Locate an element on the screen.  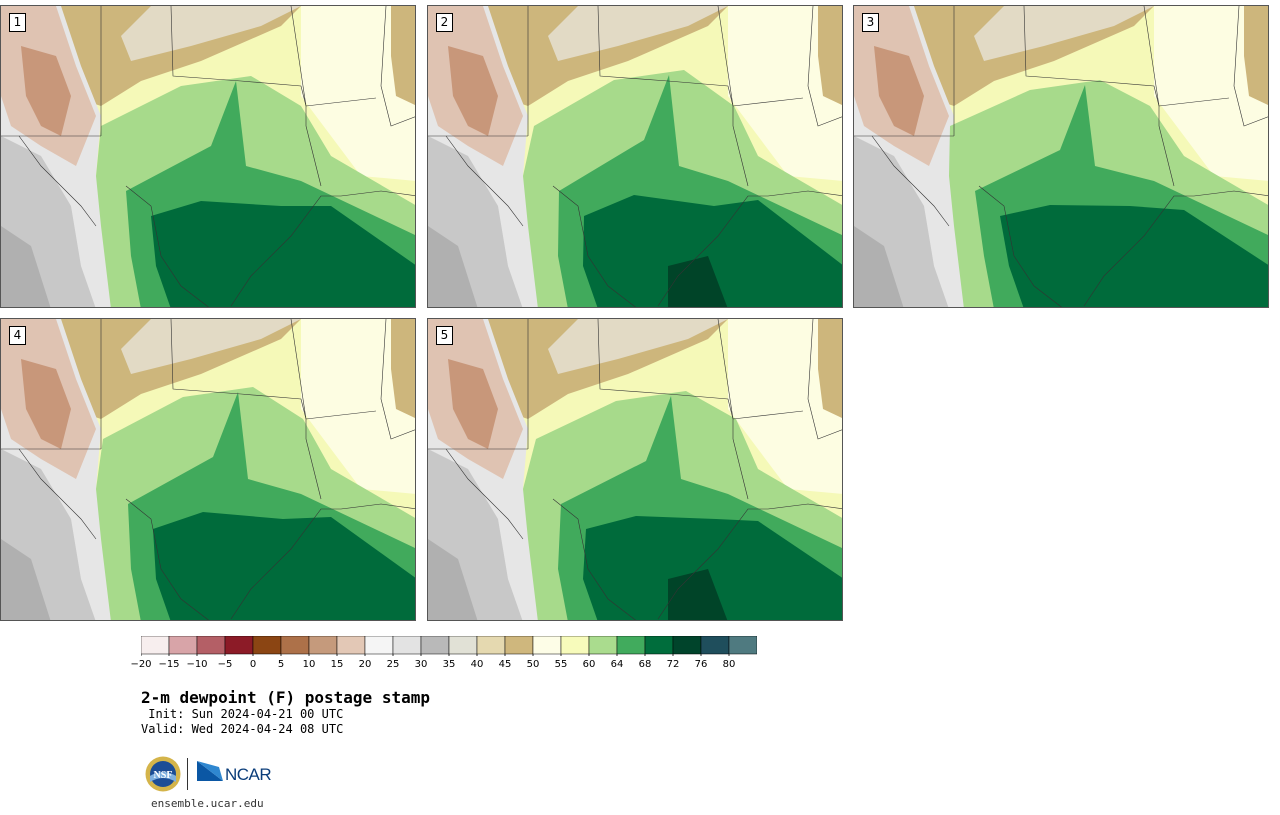
colorbar-tick-label: 55 is located at coordinates (561, 664).